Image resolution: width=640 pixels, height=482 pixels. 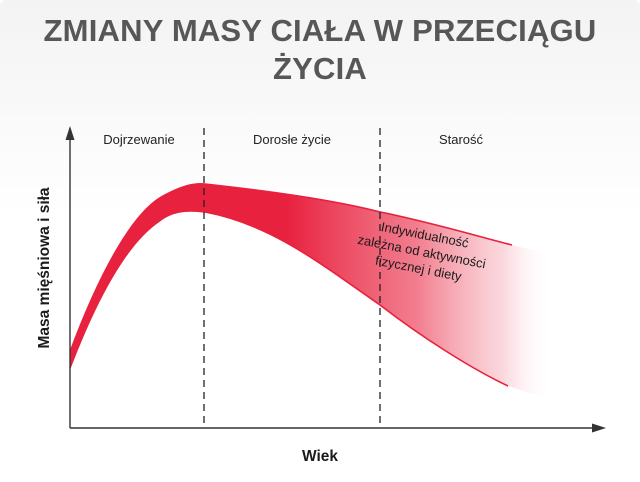 I want to click on phase-label-puberty: Dojrzewanie, so click(x=139, y=139).